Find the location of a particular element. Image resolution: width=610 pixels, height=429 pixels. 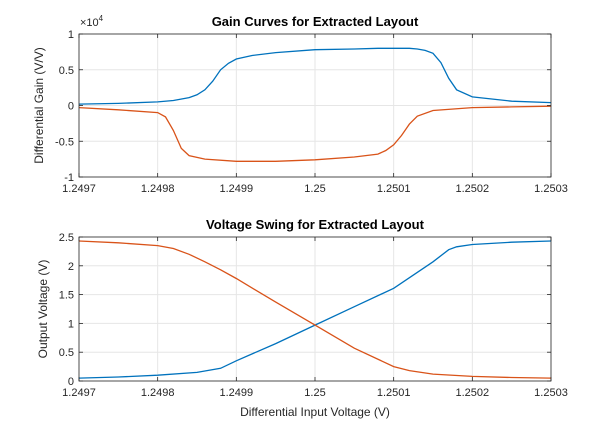

gain-y-label: Differential Gain (V/V) is located at coordinates (39, 105).